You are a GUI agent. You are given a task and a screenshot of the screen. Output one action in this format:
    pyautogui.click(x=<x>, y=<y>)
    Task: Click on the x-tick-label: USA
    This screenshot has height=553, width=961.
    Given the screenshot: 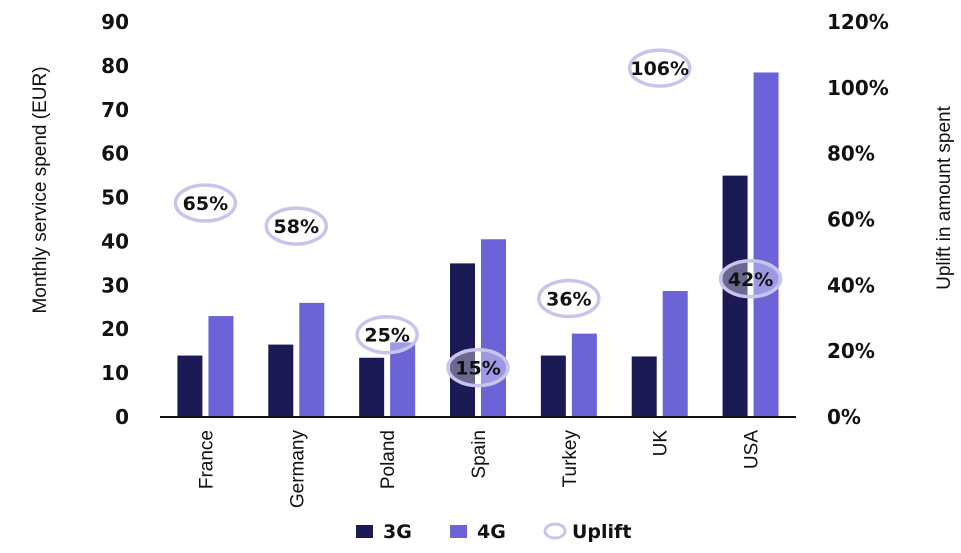 What is the action you would take?
    pyautogui.click(x=752, y=449)
    